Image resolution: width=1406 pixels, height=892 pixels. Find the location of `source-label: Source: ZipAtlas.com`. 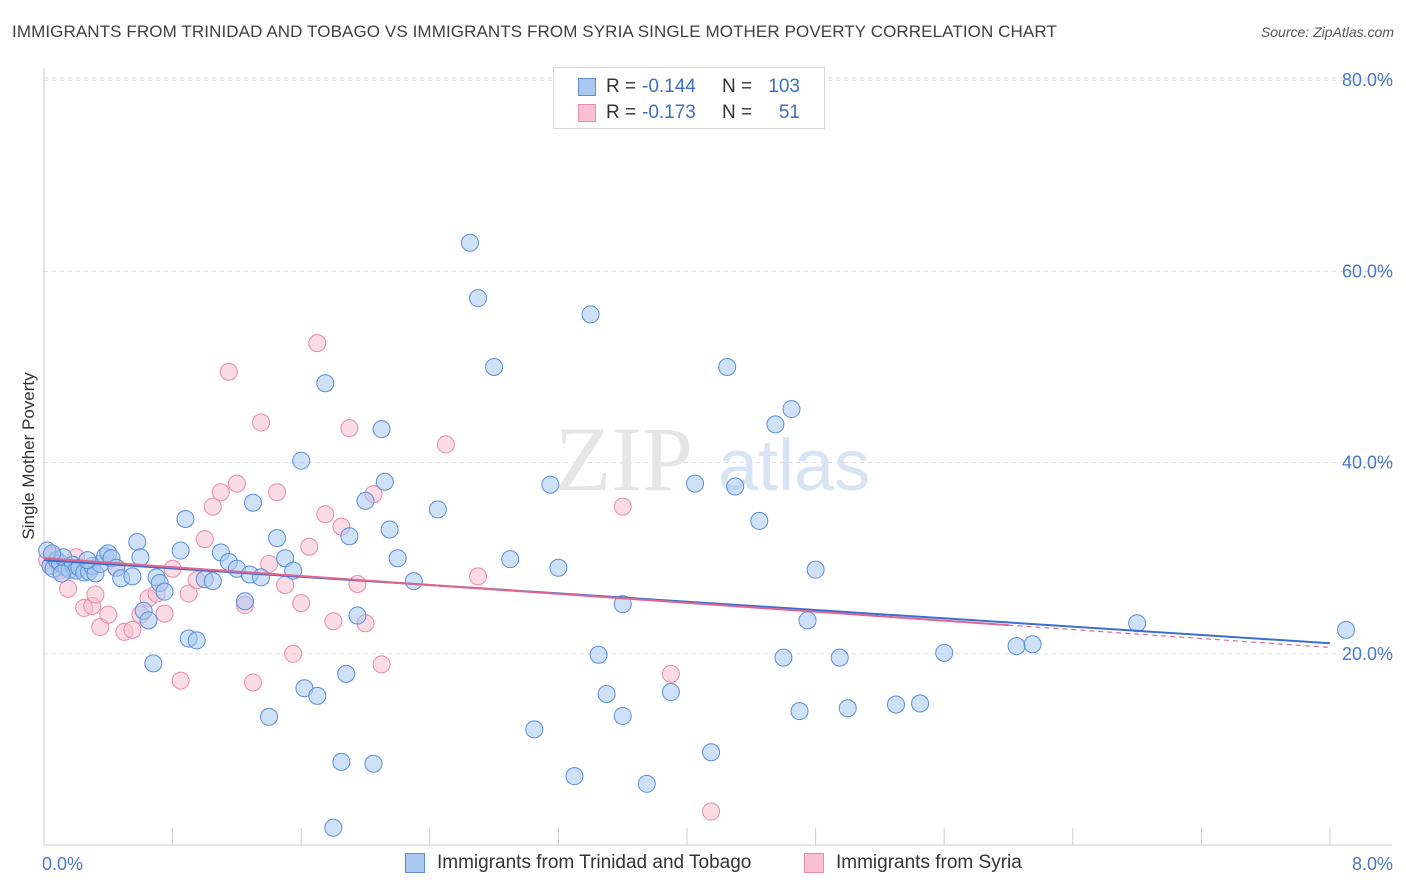

source-label: Source: ZipAtlas.com is located at coordinates (1327, 32).